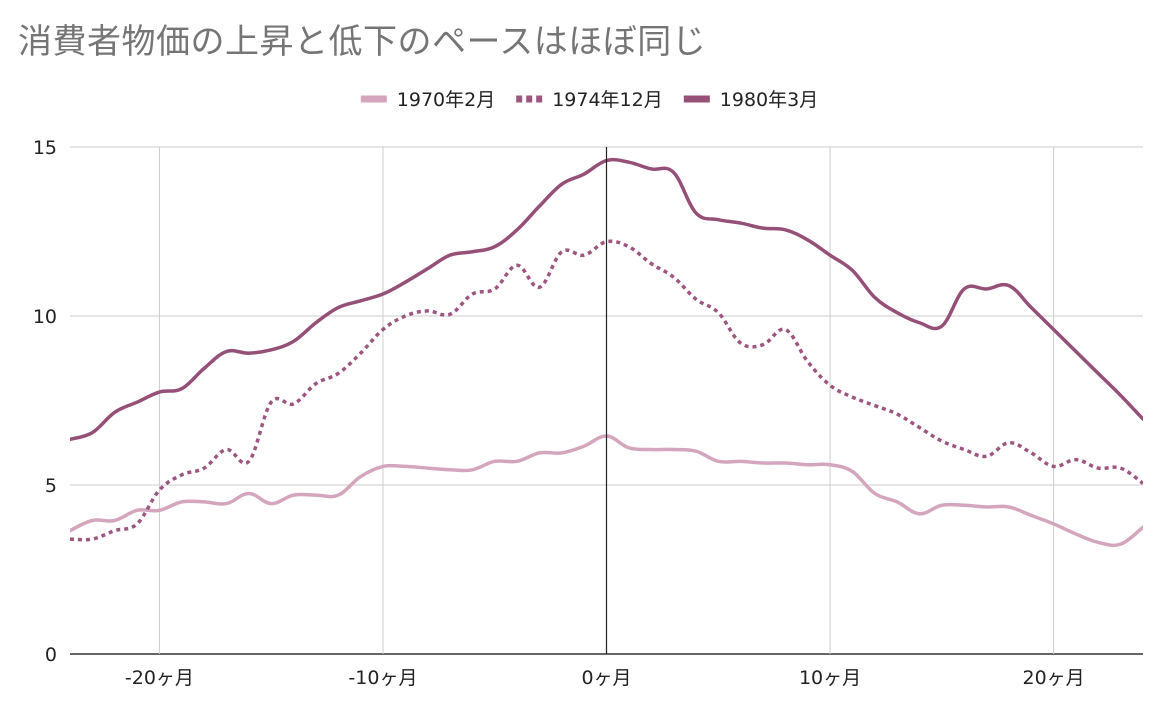 The width and height of the screenshot is (1166, 708). I want to click on legend-label: 1980年3月, so click(769, 100).